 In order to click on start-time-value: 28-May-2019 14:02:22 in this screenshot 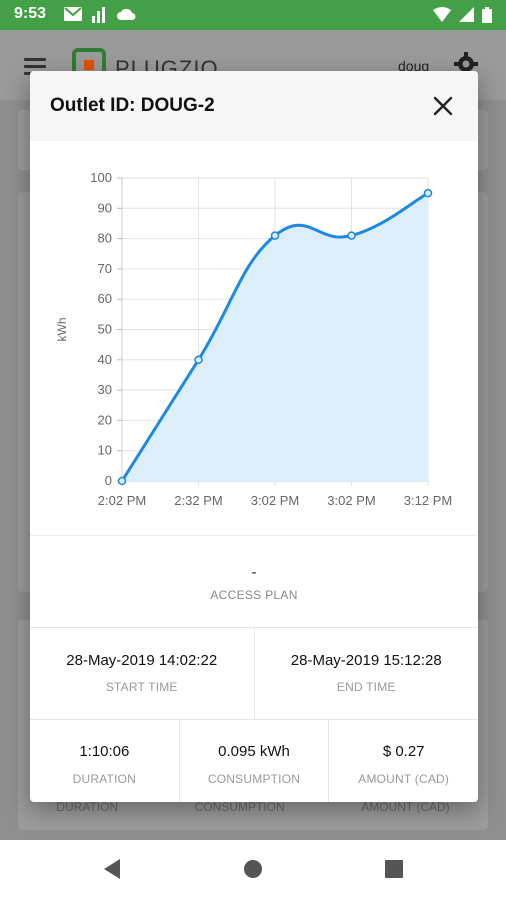, I will do `click(142, 660)`.